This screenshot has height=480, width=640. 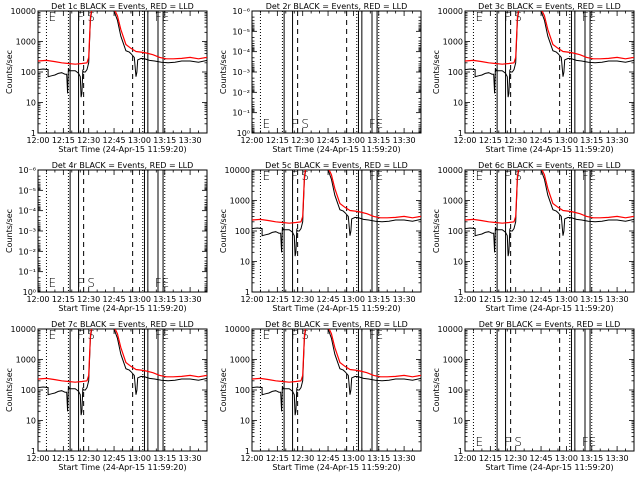 What do you see at coordinates (460, 451) in the screenshot?
I see `y-tick-label: 1` at bounding box center [460, 451].